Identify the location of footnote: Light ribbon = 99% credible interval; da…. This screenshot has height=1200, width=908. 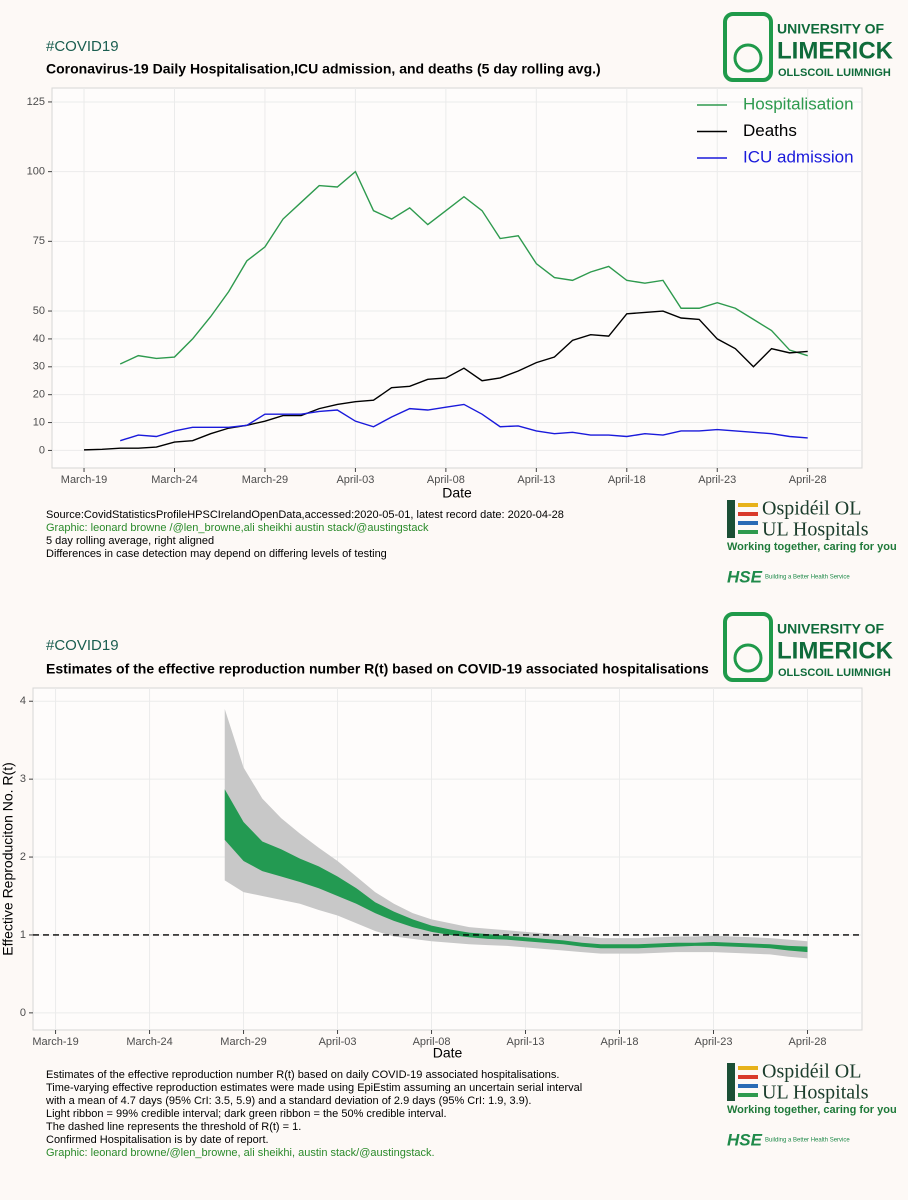
(246, 1114).